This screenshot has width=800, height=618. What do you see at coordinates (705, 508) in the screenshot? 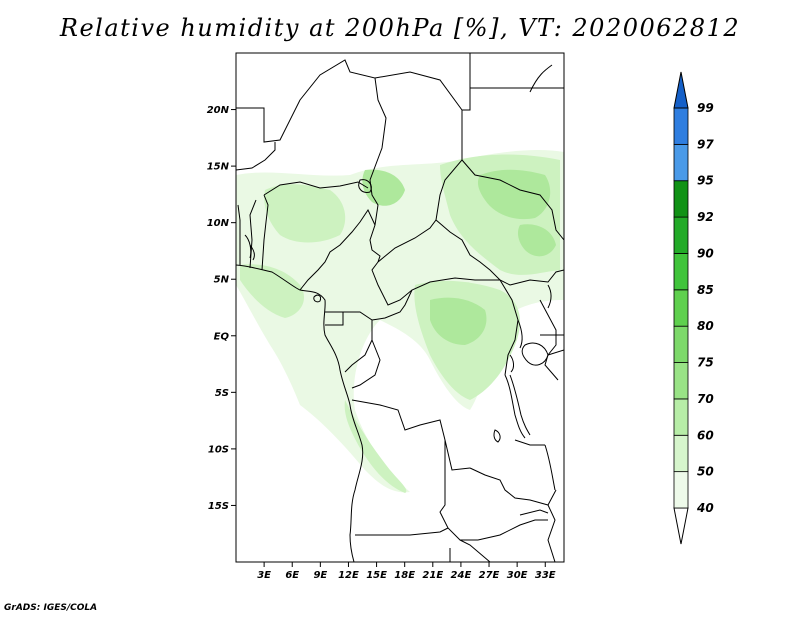
I see `colorbar-label: 40` at bounding box center [705, 508].